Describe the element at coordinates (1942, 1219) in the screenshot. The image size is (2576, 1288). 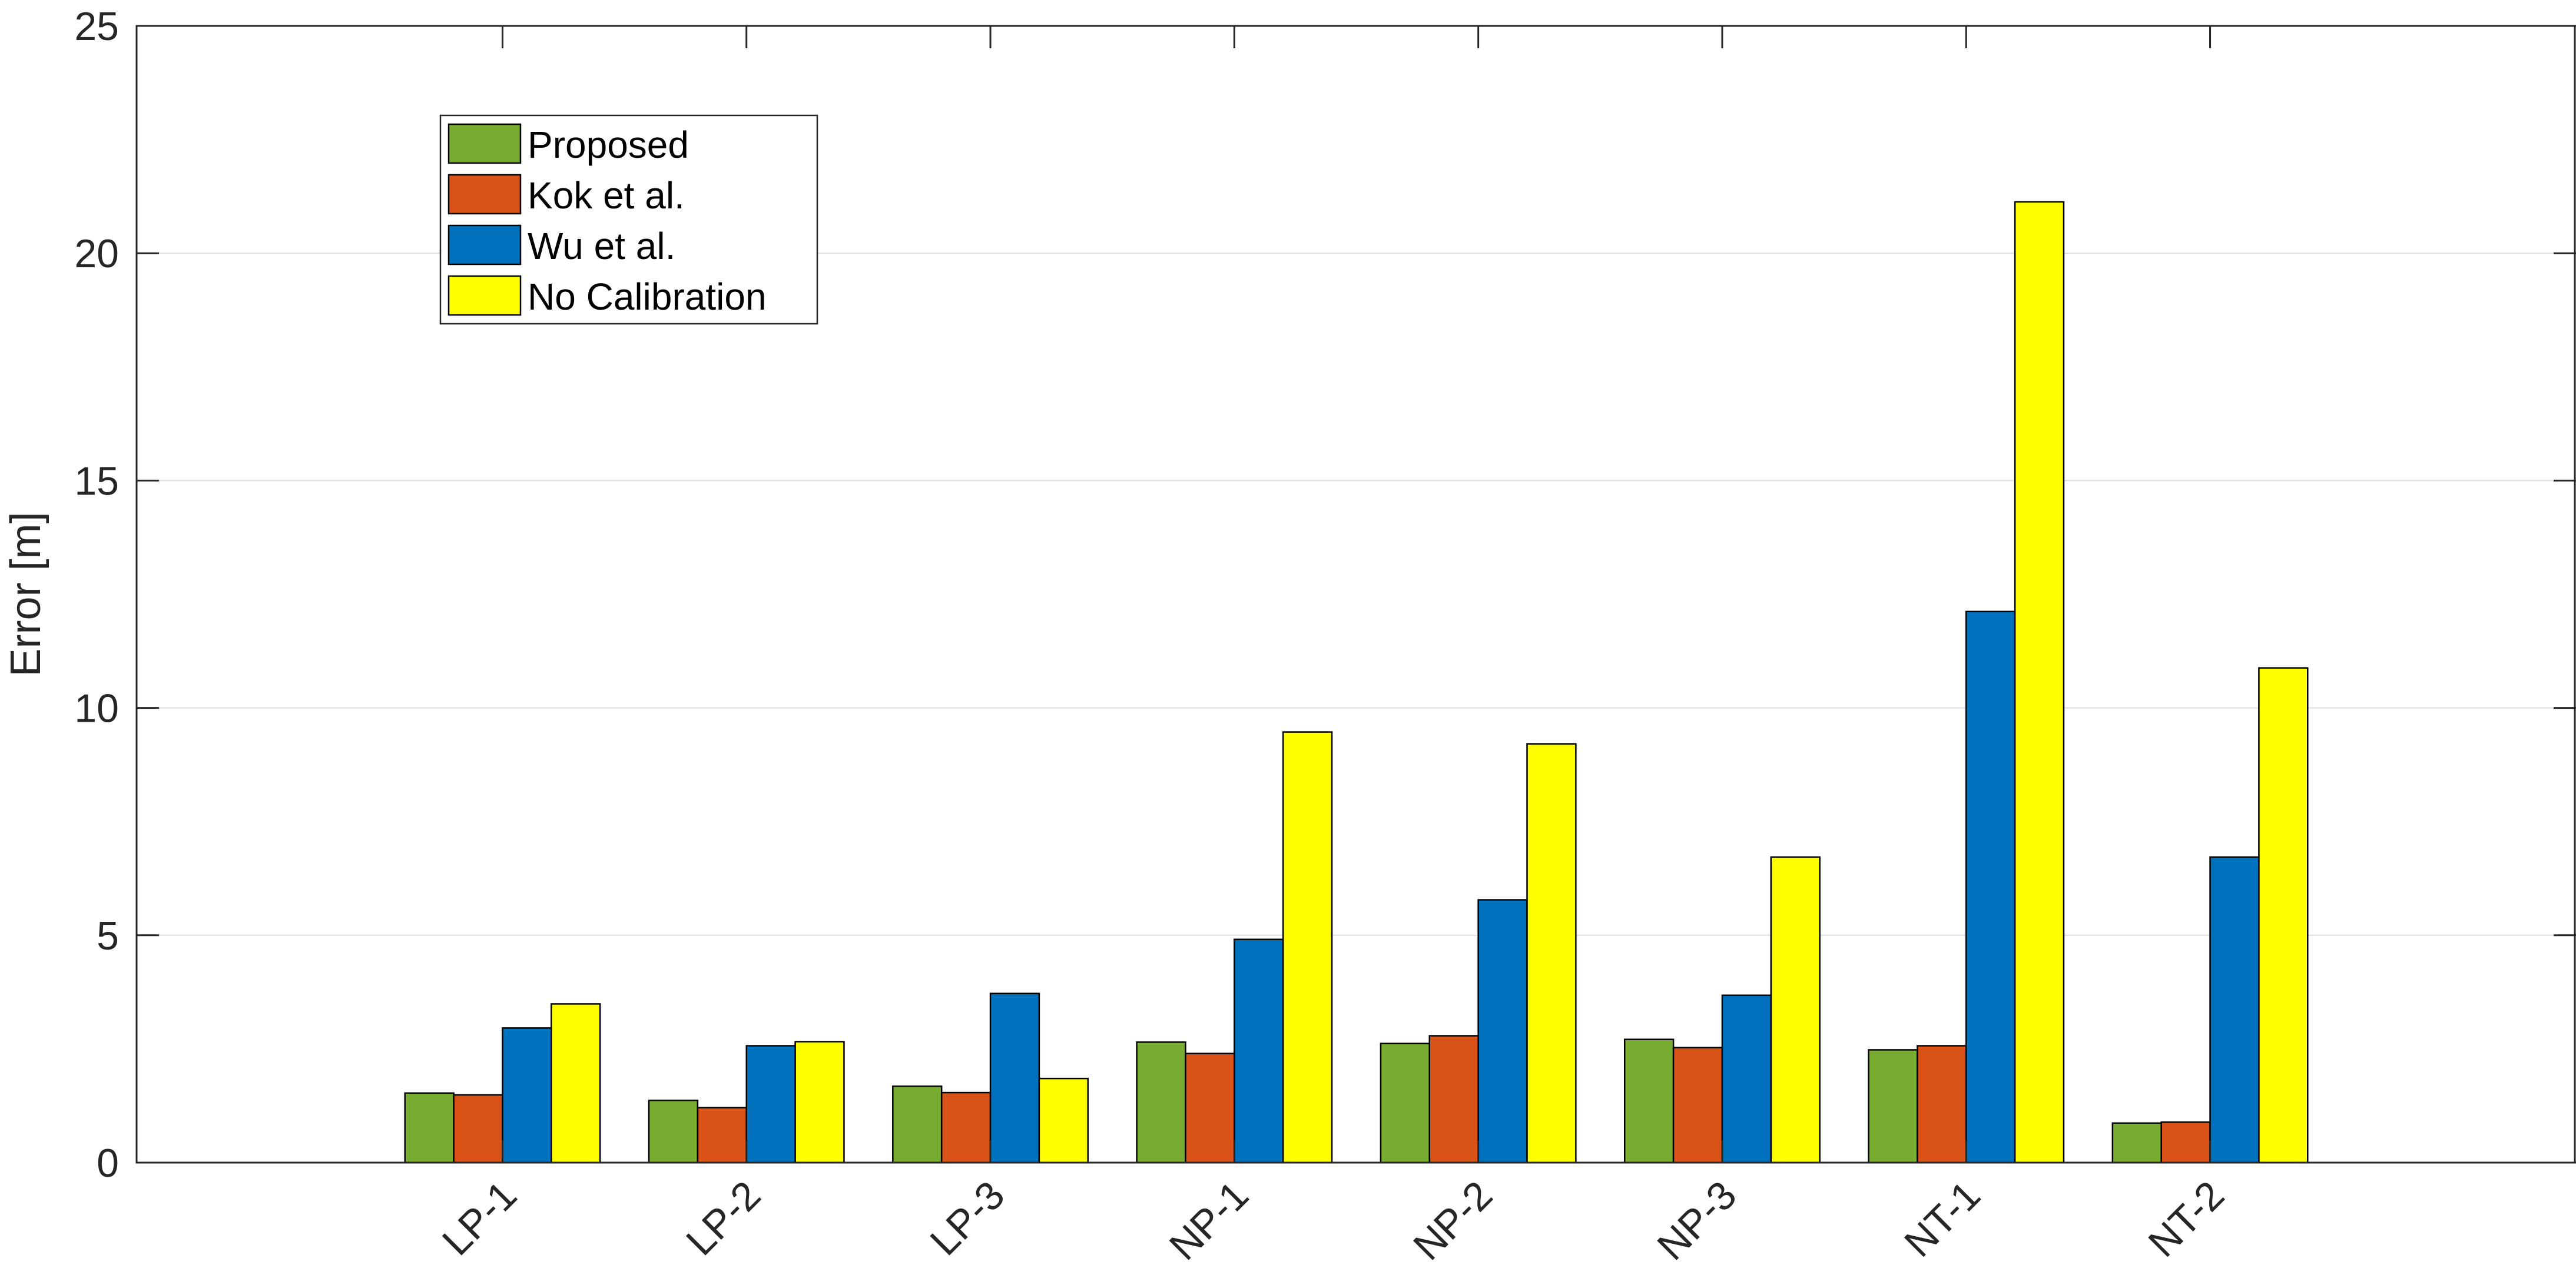
I see `x-tick-label: NT-1` at that location.